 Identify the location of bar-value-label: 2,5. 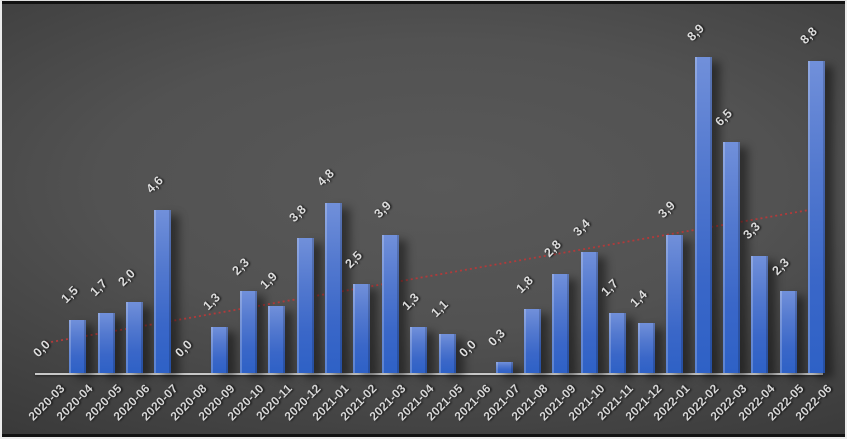
(354, 259).